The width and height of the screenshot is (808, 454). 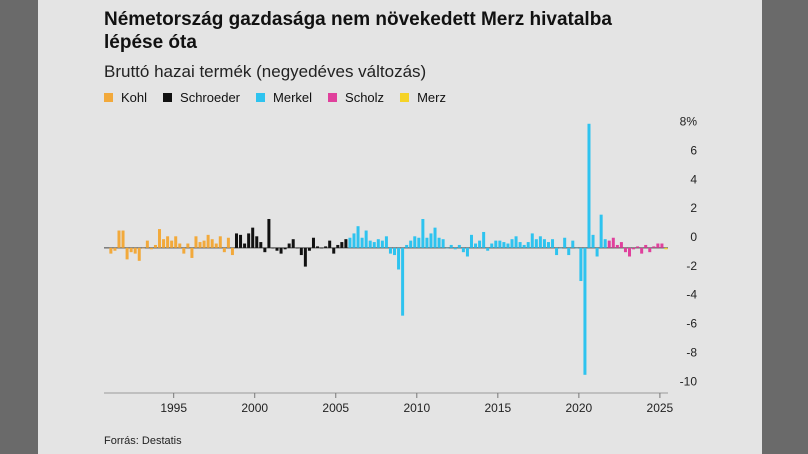 I want to click on legend-label: Scholz, so click(x=365, y=97).